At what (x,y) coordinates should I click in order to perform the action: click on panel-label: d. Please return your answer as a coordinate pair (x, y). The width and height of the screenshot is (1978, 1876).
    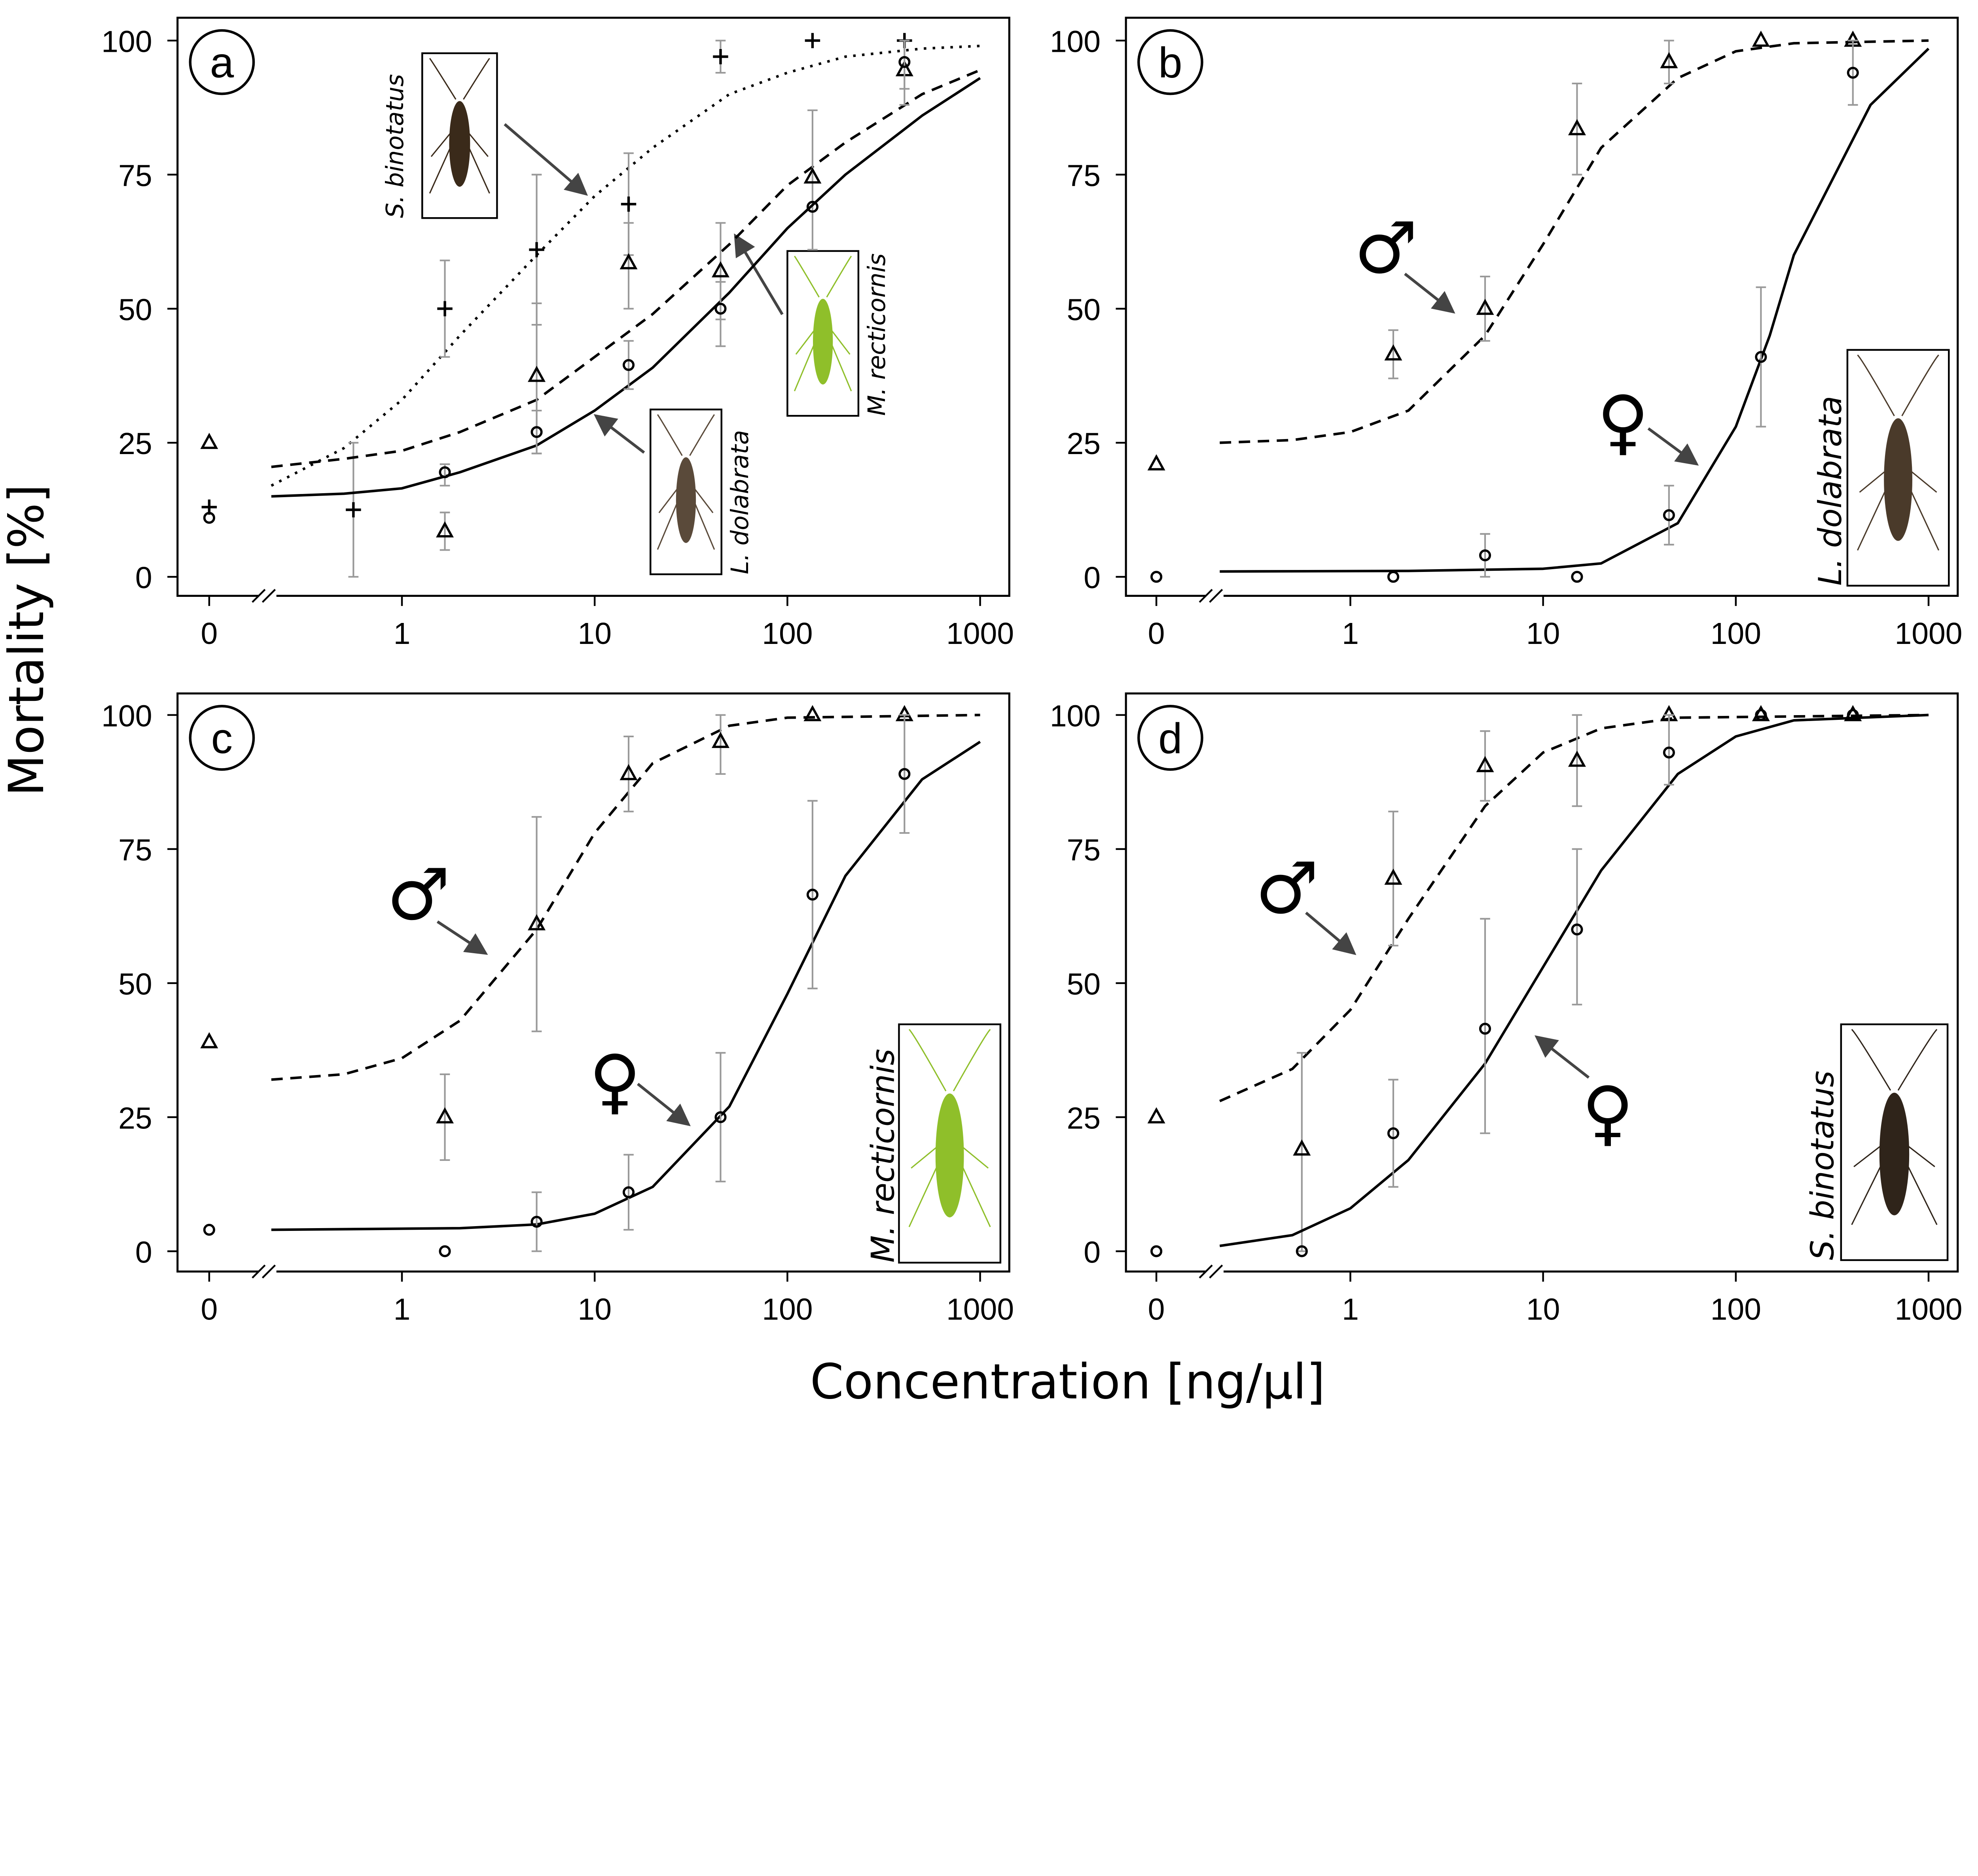
    Looking at the image, I should click on (1170, 738).